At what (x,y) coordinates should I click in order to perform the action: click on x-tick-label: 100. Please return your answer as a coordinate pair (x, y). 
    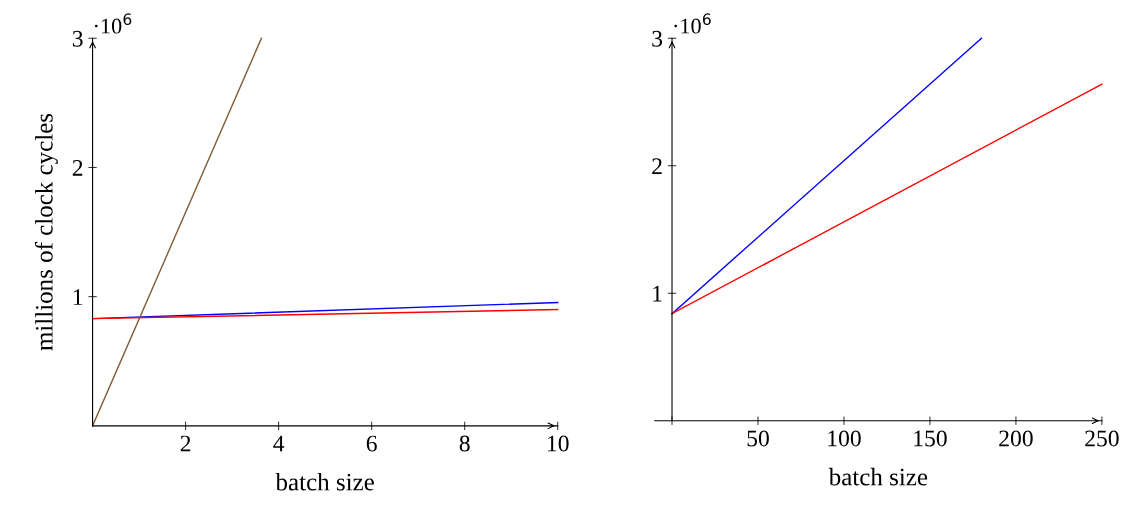
    Looking at the image, I should click on (844, 438).